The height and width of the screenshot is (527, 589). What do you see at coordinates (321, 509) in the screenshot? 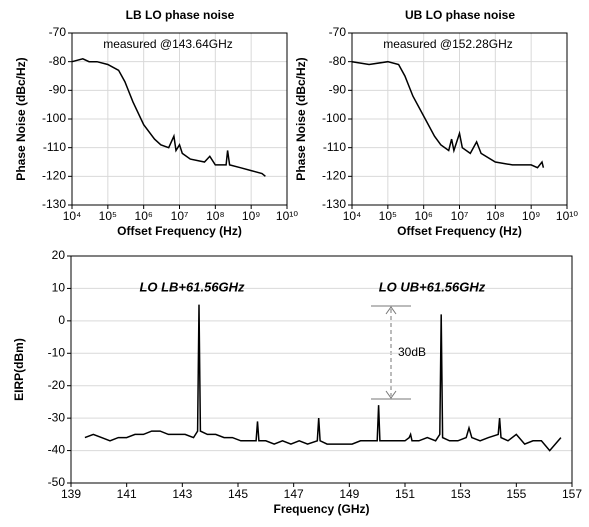
I see `x-axis-label: Frequency (GHz)` at bounding box center [321, 509].